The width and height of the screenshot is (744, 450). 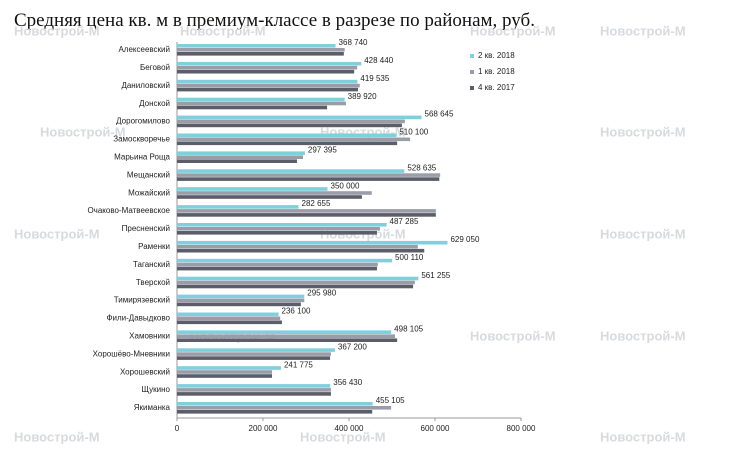 I want to click on y-tick-label: Тимирязевский, so click(x=142, y=300).